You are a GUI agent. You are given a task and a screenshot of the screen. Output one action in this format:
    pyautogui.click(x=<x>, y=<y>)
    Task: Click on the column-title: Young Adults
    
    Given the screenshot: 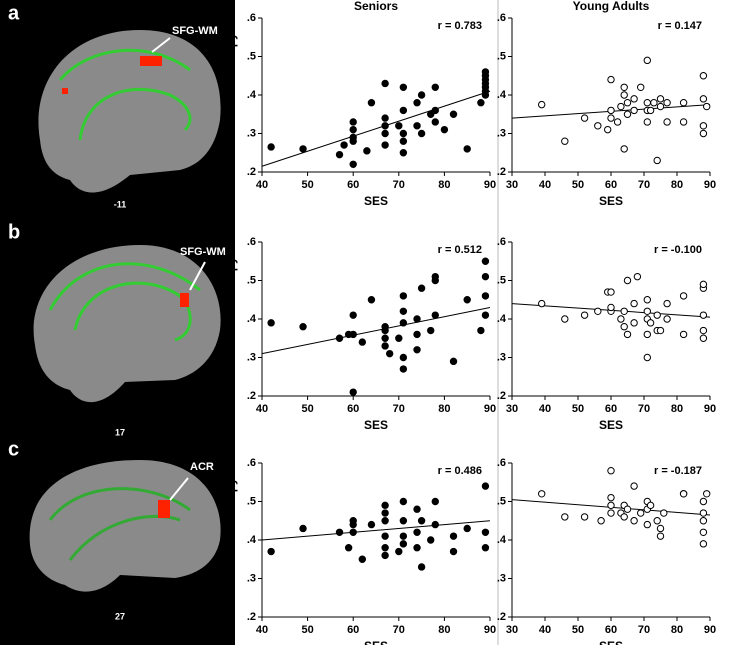 What is the action you would take?
    pyautogui.click(x=611, y=6)
    